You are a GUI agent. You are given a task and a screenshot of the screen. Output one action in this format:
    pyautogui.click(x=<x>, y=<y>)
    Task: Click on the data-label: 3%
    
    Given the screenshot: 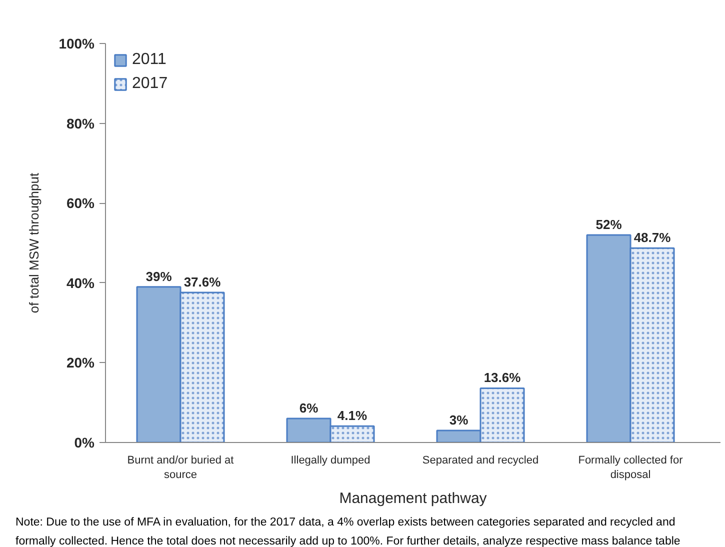 What is the action you would take?
    pyautogui.click(x=459, y=420)
    